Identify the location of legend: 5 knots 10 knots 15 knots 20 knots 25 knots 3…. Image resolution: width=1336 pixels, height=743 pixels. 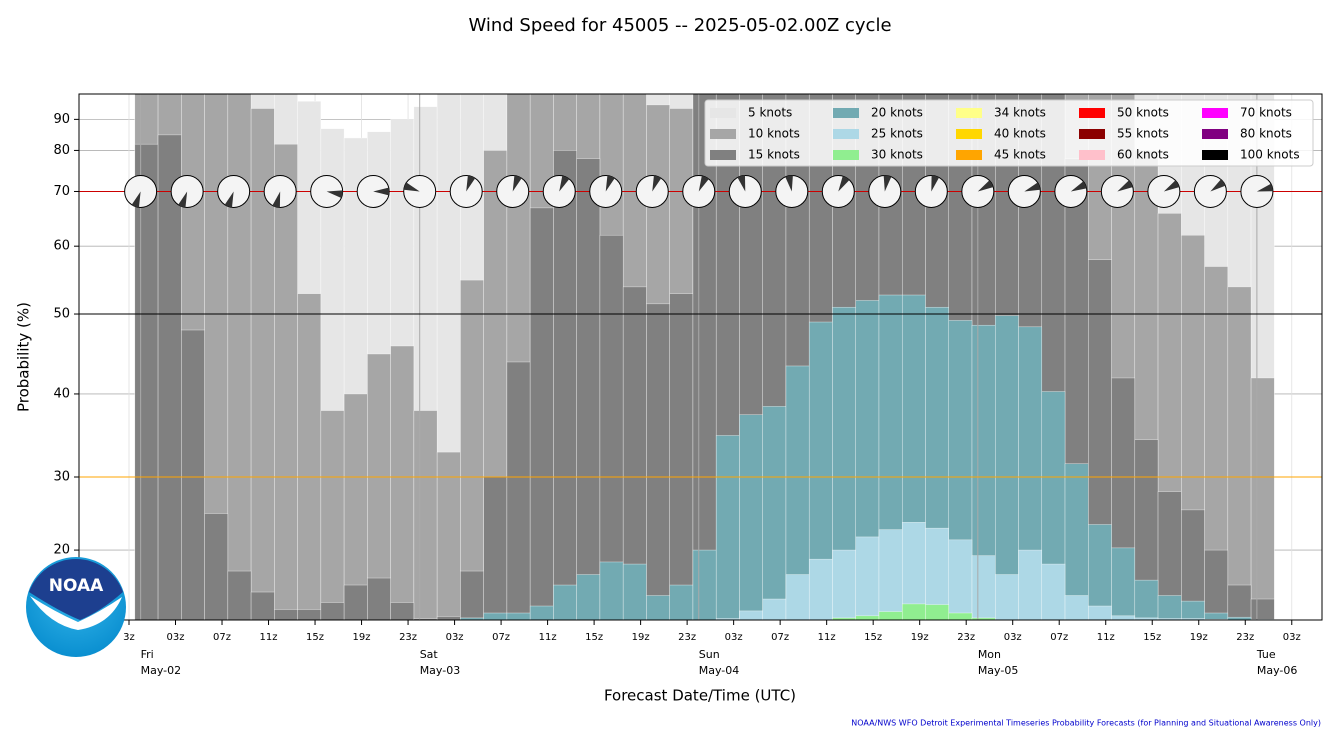
(1009, 133).